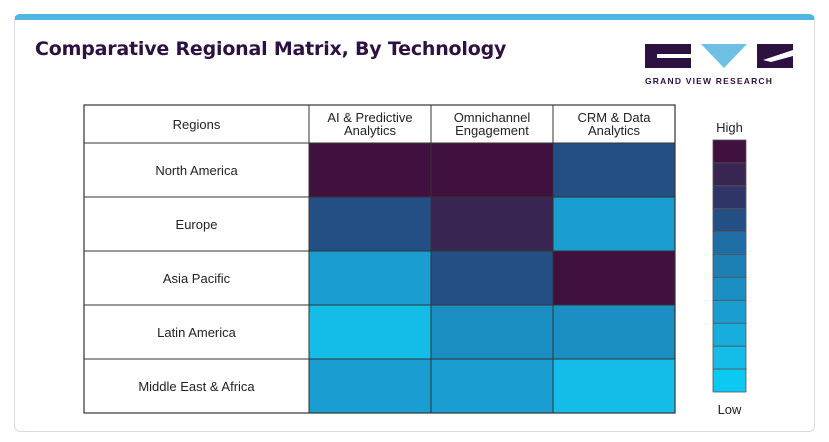  I want to click on row-label: Asia Pacific, so click(197, 278).